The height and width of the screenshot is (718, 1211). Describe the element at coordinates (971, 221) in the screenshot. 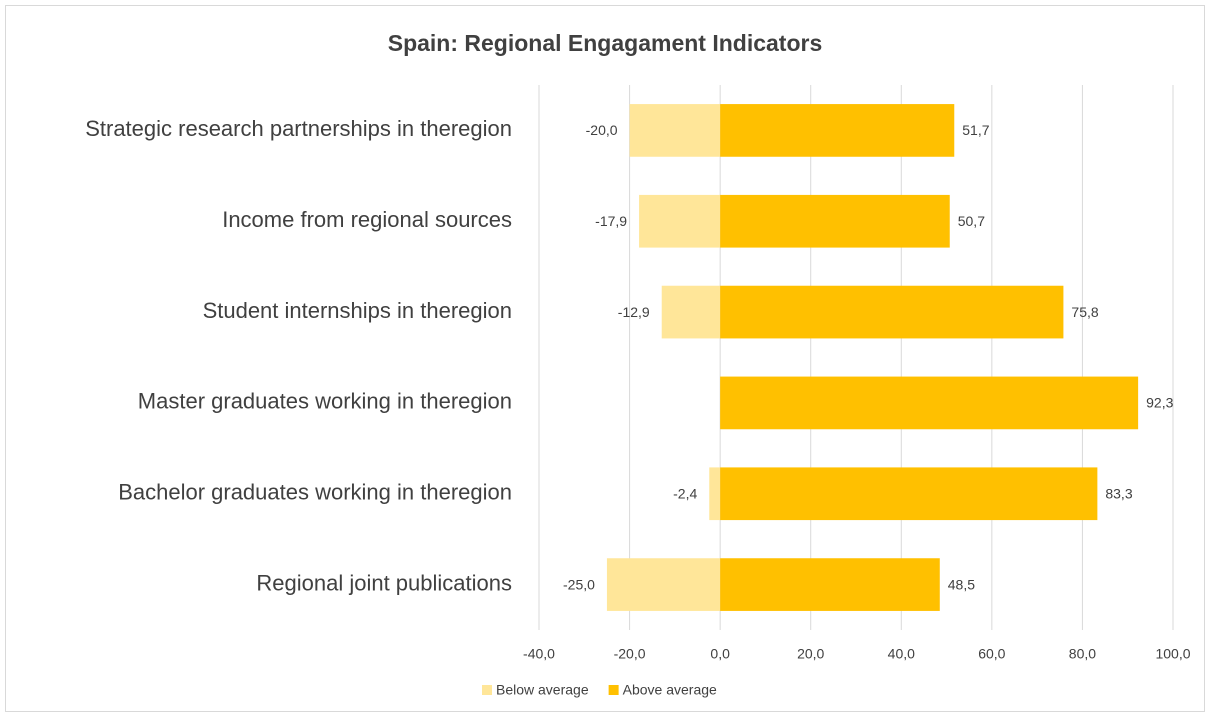

I see `data-label: 50,7` at that location.